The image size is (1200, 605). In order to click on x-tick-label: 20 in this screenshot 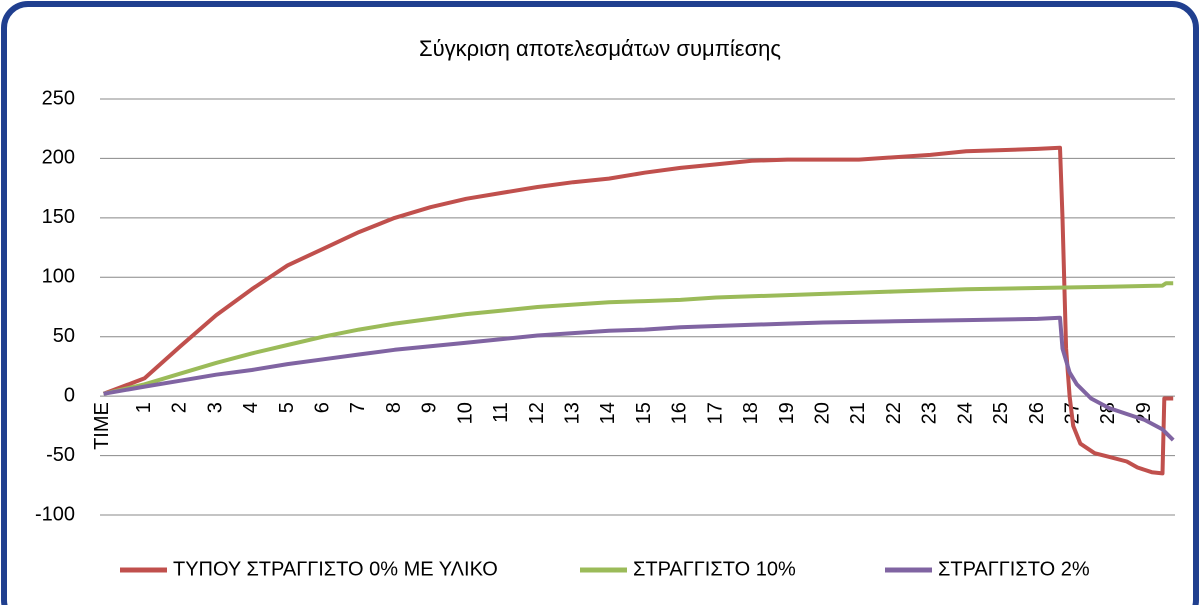, I will do `click(822, 413)`.